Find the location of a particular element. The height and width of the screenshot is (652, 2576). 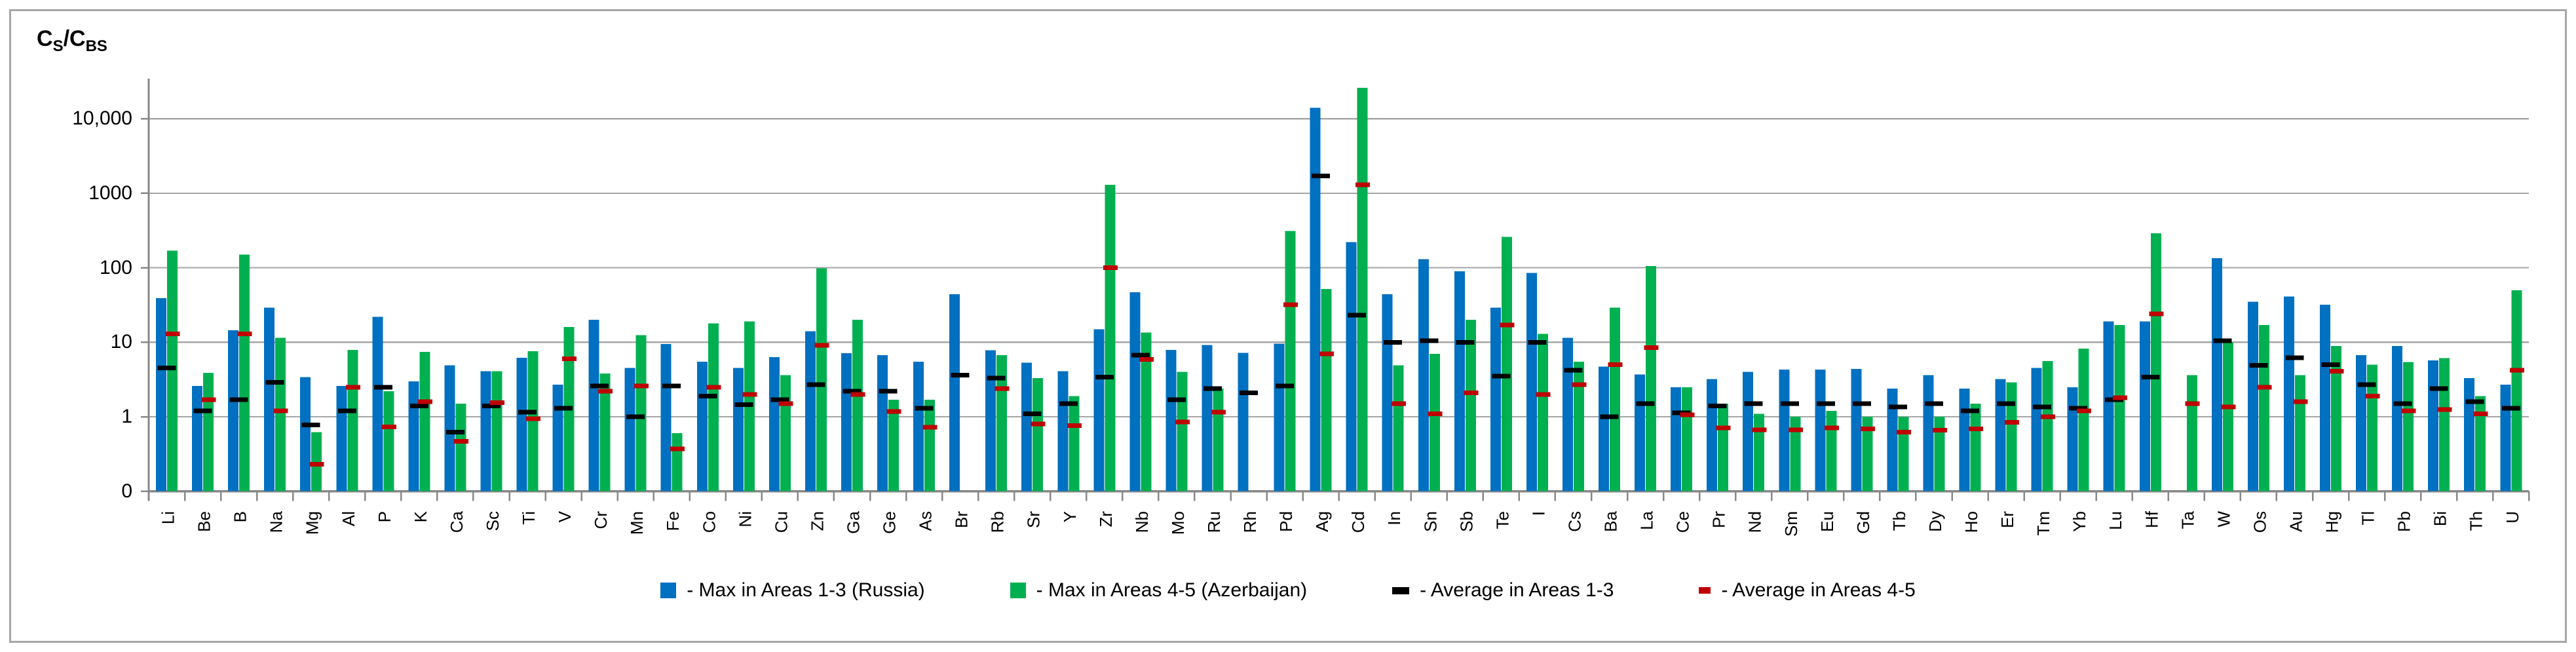

x-category-label: Na is located at coordinates (276, 521).